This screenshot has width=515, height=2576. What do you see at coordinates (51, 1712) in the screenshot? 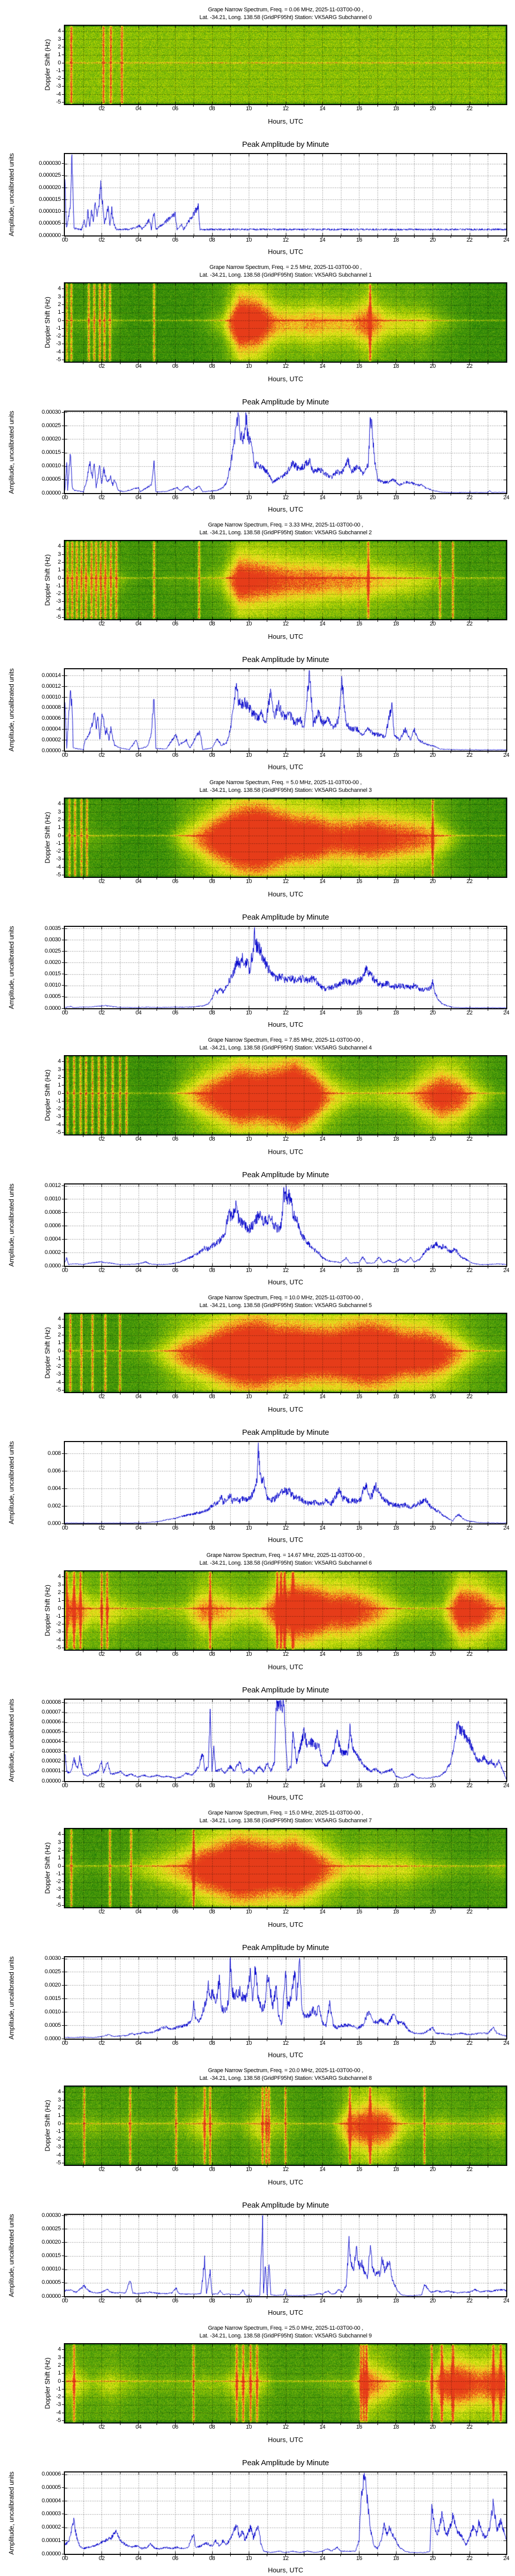
I see `y-tick-label: 0.00007` at bounding box center [51, 1712].